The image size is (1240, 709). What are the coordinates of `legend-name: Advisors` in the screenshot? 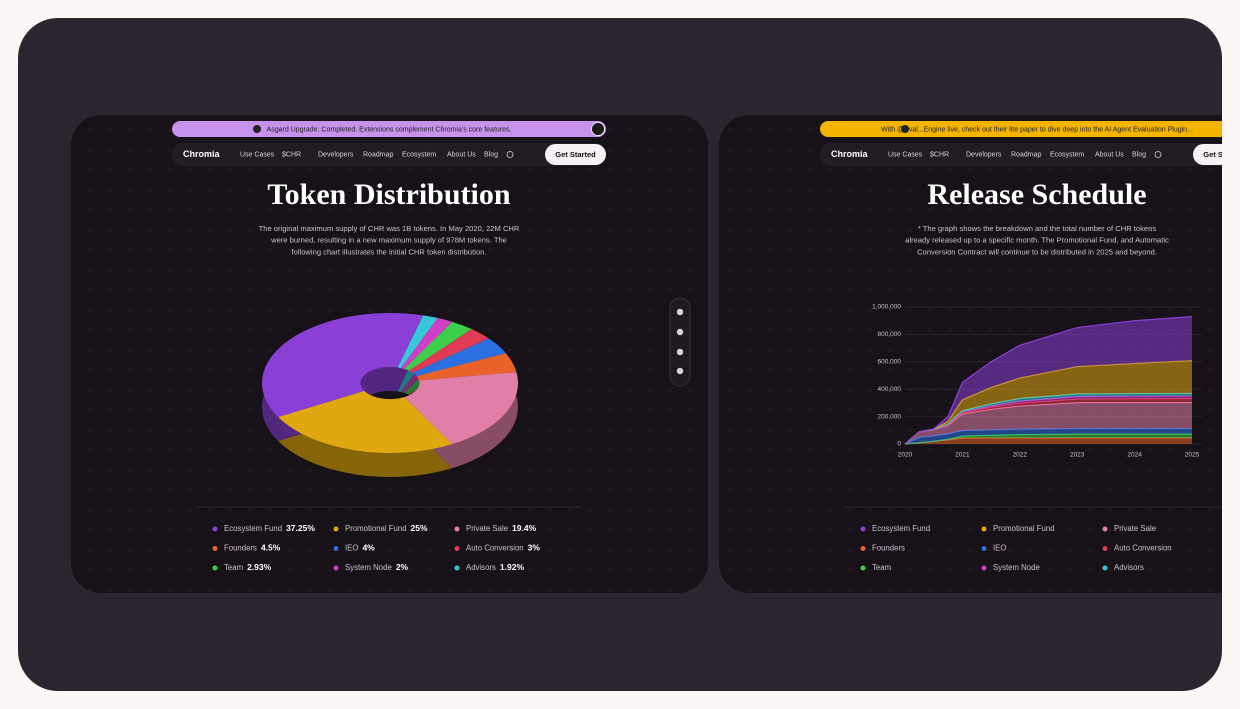 It's located at (481, 567).